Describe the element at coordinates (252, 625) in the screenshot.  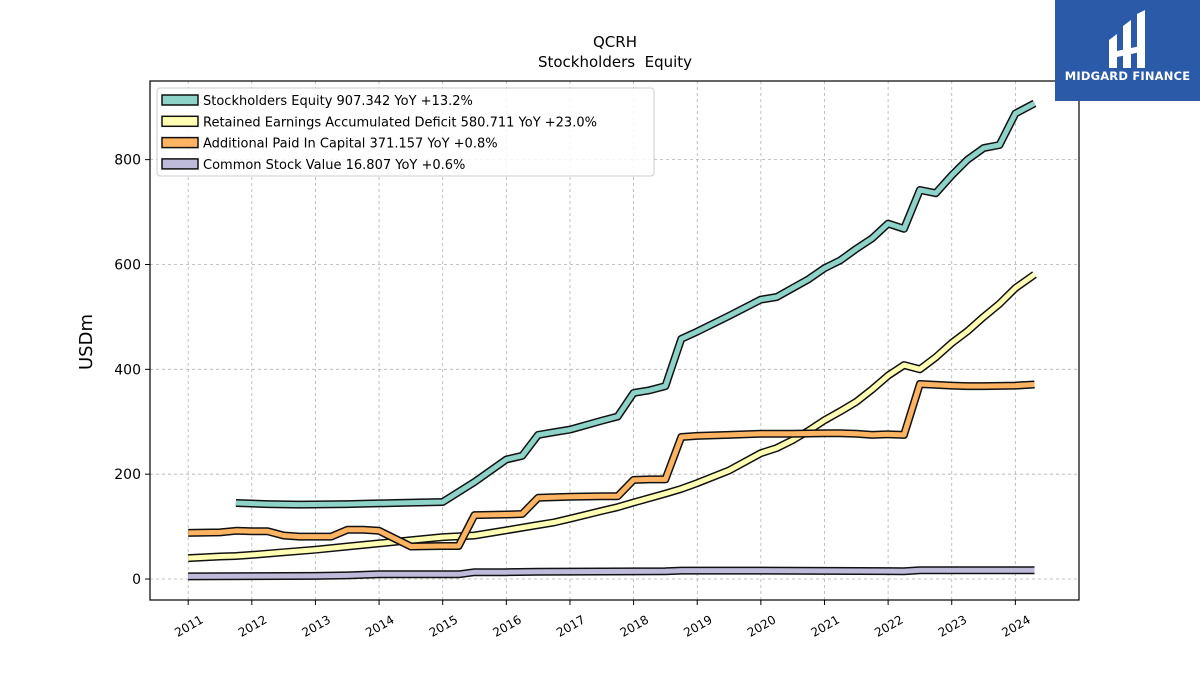
I see `x-tick-label: 2012` at that location.